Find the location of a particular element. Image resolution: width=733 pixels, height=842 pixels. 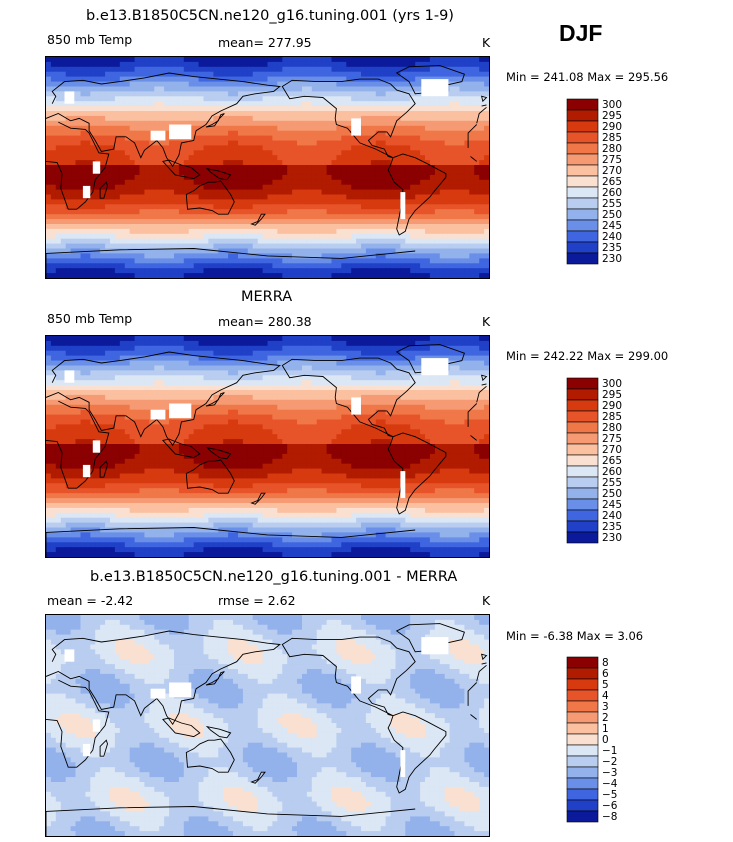

colorbar-label: 4 is located at coordinates (605, 696).